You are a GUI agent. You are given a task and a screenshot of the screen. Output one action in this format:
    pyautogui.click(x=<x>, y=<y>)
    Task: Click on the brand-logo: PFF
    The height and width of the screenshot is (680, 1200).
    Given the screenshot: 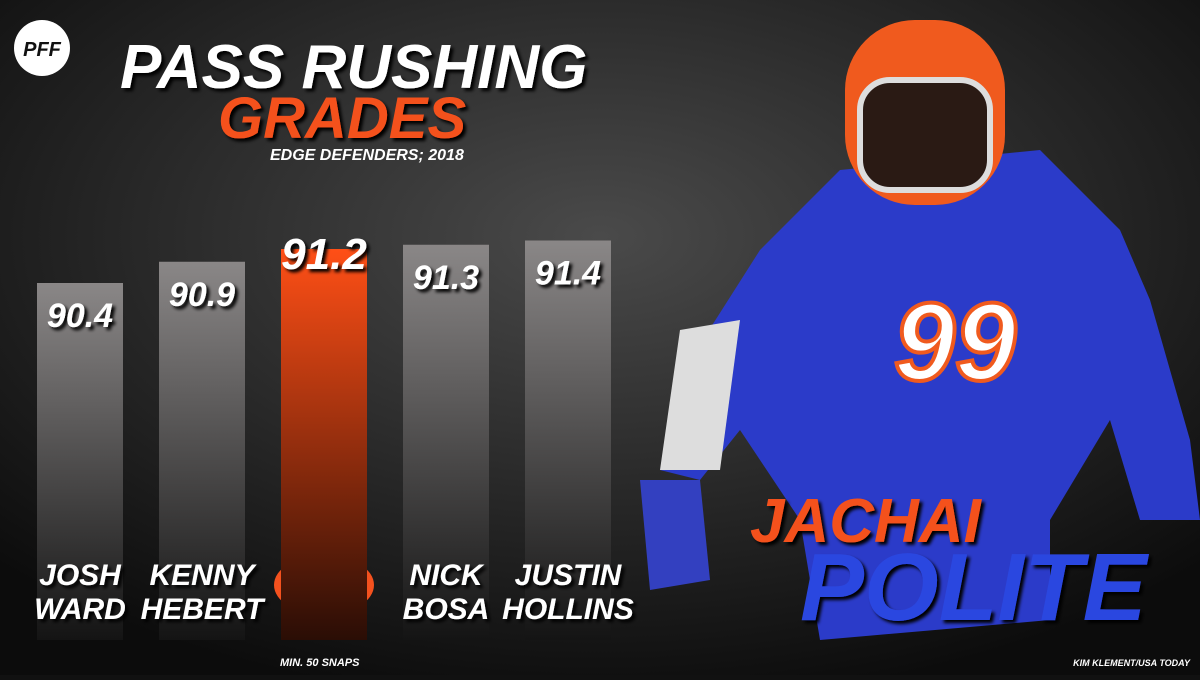 What is the action you would take?
    pyautogui.click(x=42, y=50)
    